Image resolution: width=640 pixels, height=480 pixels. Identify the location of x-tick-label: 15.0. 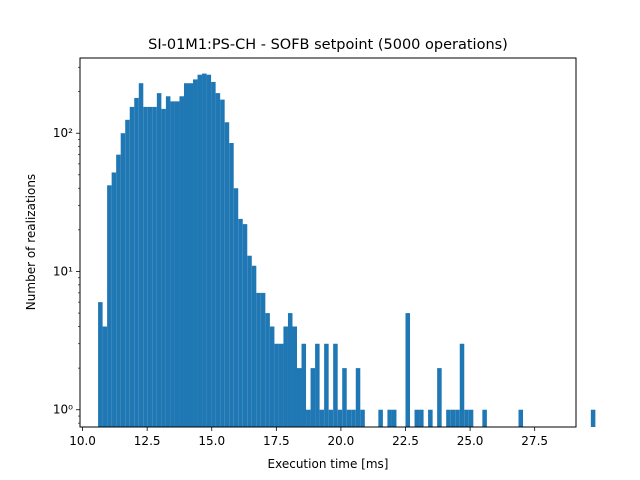
(211, 441).